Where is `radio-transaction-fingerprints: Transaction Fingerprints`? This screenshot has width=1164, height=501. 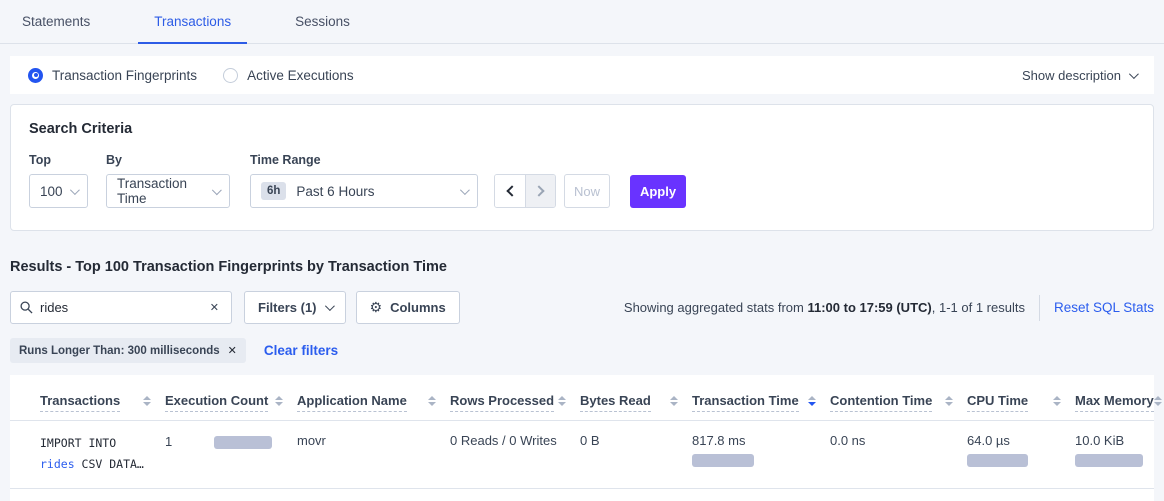 radio-transaction-fingerprints: Transaction Fingerprints is located at coordinates (113, 75).